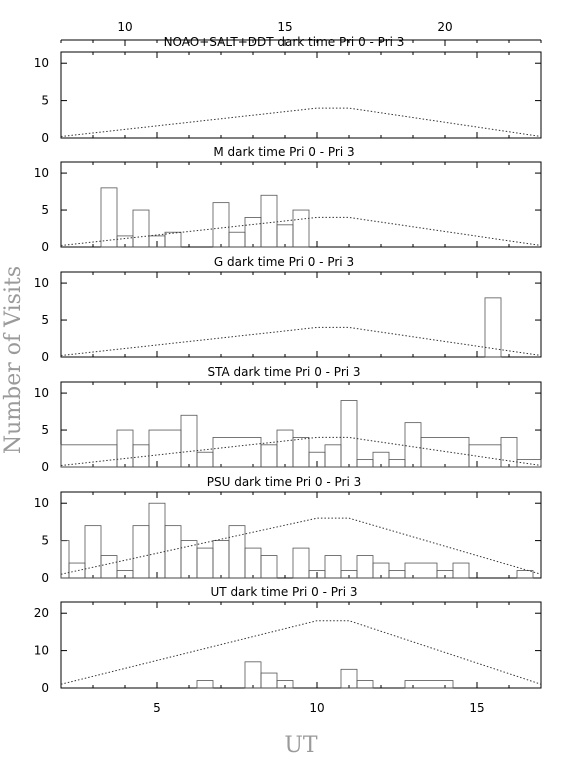 Image resolution: width=572 pixels, height=762 pixels. What do you see at coordinates (288, 419) in the screenshot?
I see `panel-4: STA dark time Pri 0 - Pri 3 0 5 10` at bounding box center [288, 419].